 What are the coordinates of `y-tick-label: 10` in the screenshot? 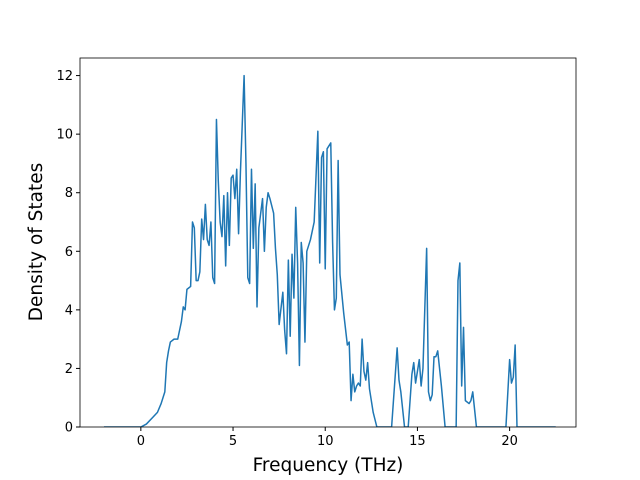 It's located at (64, 135).